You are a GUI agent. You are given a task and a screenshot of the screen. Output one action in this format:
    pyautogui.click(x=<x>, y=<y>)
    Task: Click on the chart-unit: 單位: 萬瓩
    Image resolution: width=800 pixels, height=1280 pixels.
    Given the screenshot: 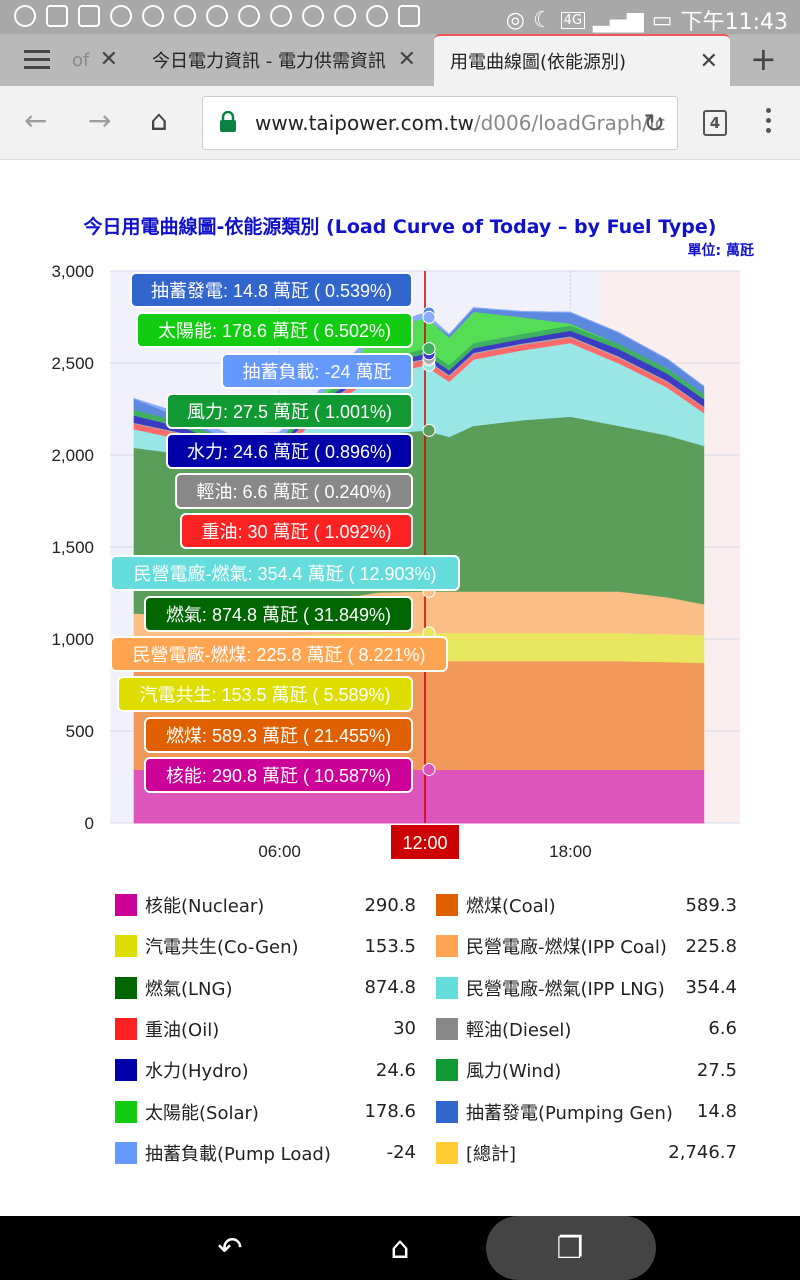 What is the action you would take?
    pyautogui.click(x=720, y=251)
    